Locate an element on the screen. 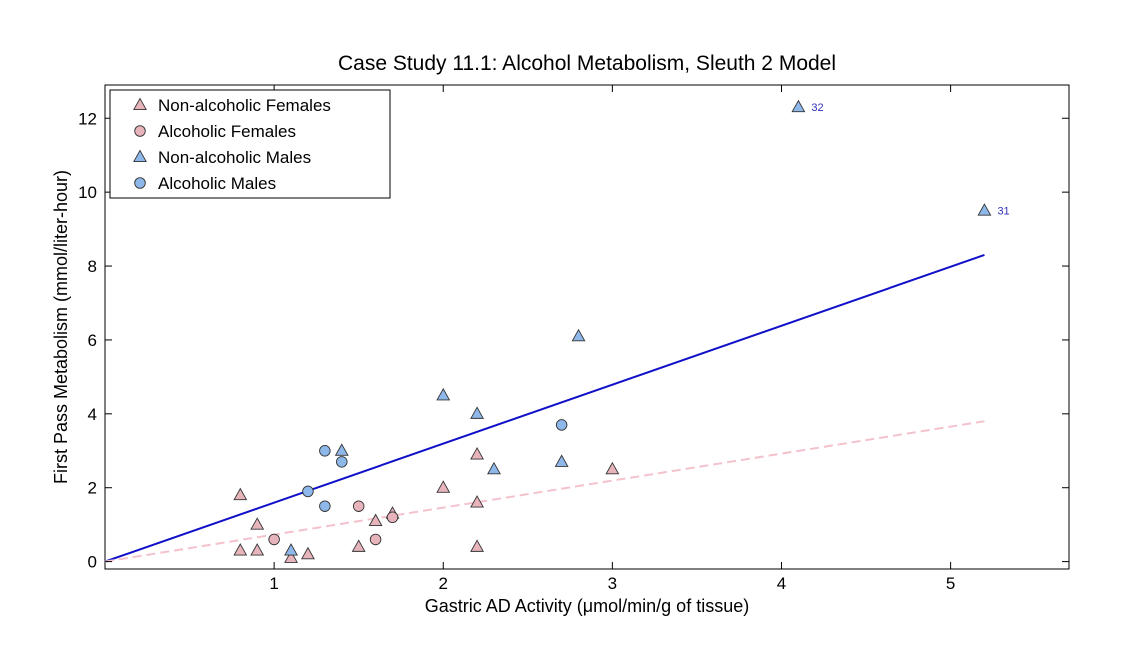 The height and width of the screenshot is (670, 1126). x-tick-label: 4 is located at coordinates (781, 583).